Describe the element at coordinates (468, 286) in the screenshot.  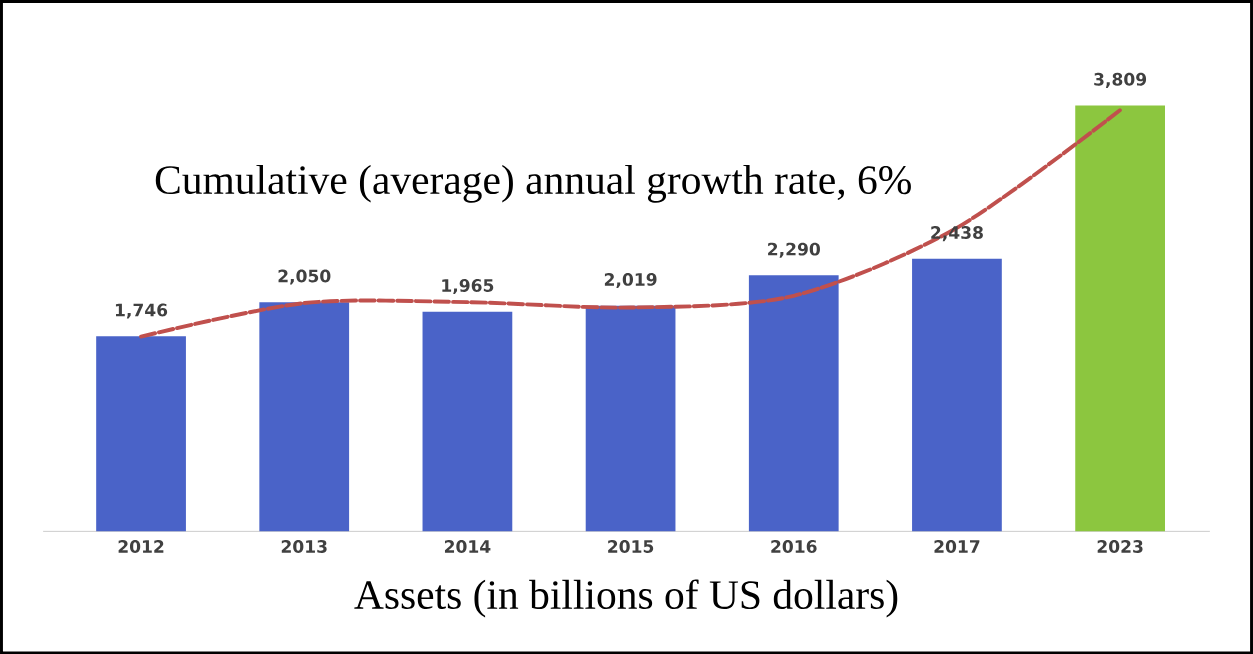
I see `data-label: 1,965` at that location.